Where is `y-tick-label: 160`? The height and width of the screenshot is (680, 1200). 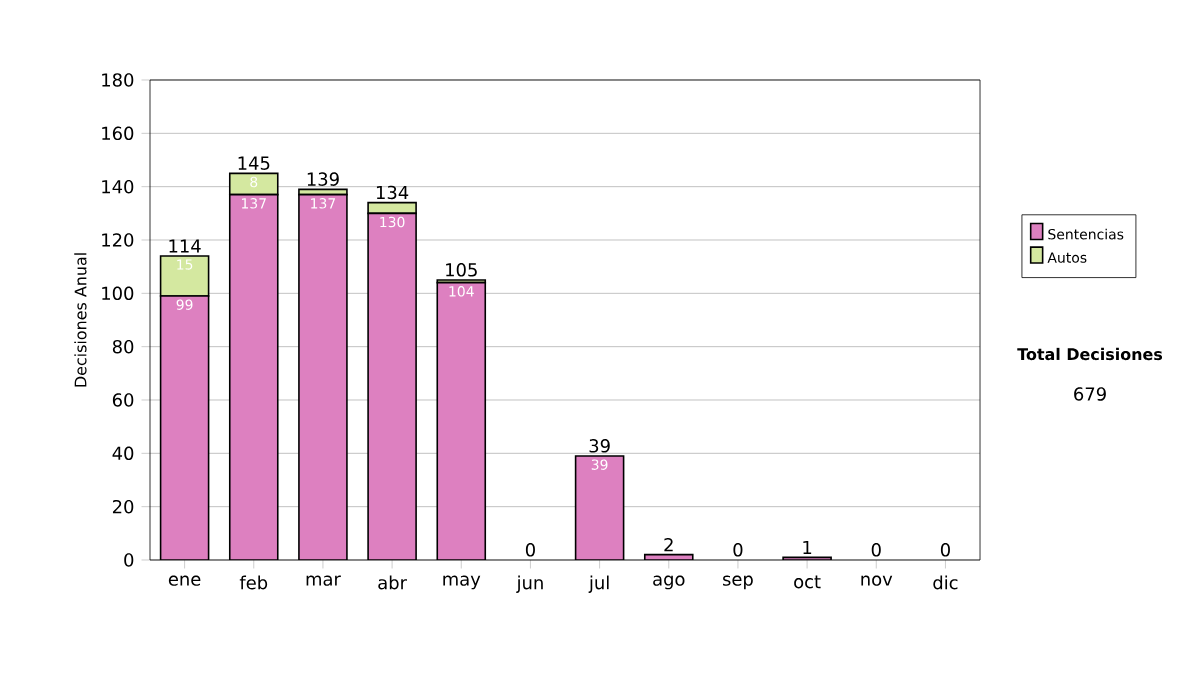 y-tick-label: 160 is located at coordinates (118, 133).